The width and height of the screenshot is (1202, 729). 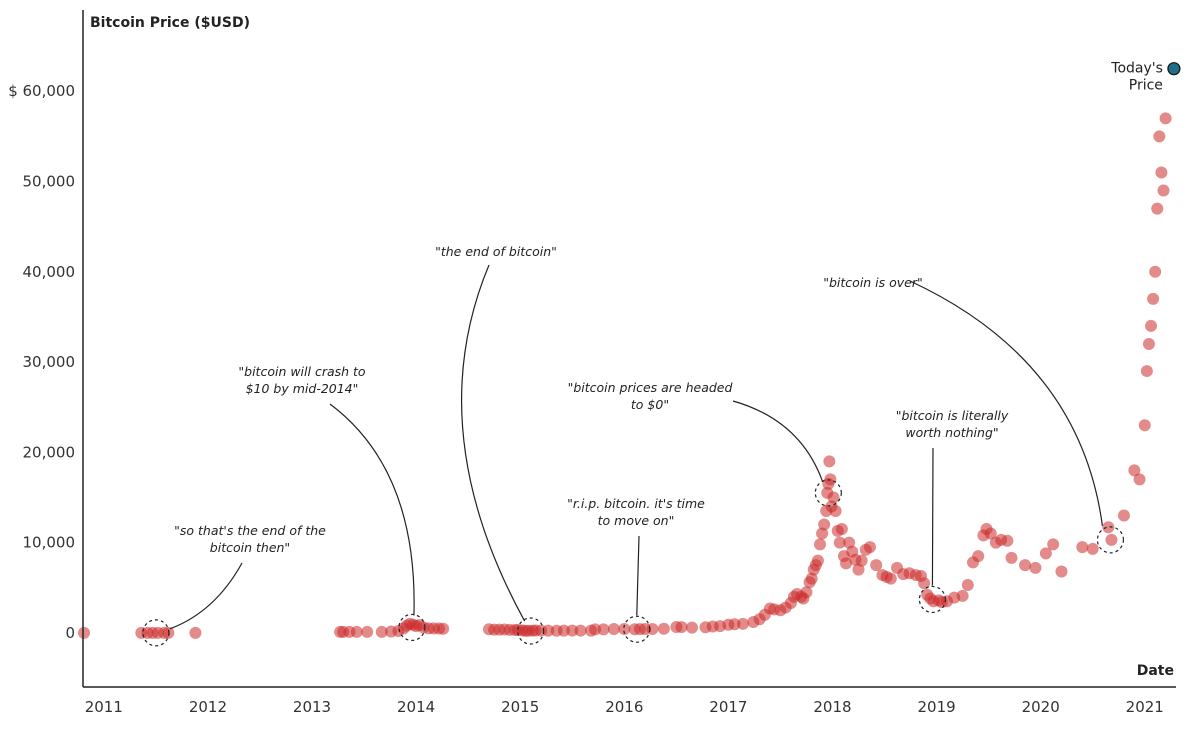 I want to click on x-tick-label: 2017, so click(x=728, y=707).